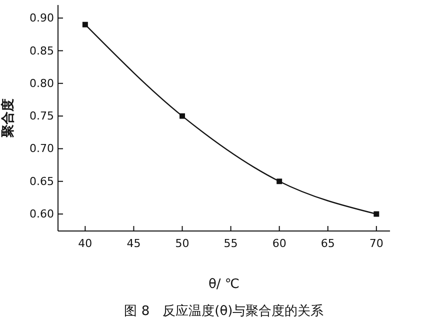 This screenshot has width=430, height=323. I want to click on x-tick-label: 70, so click(376, 243).